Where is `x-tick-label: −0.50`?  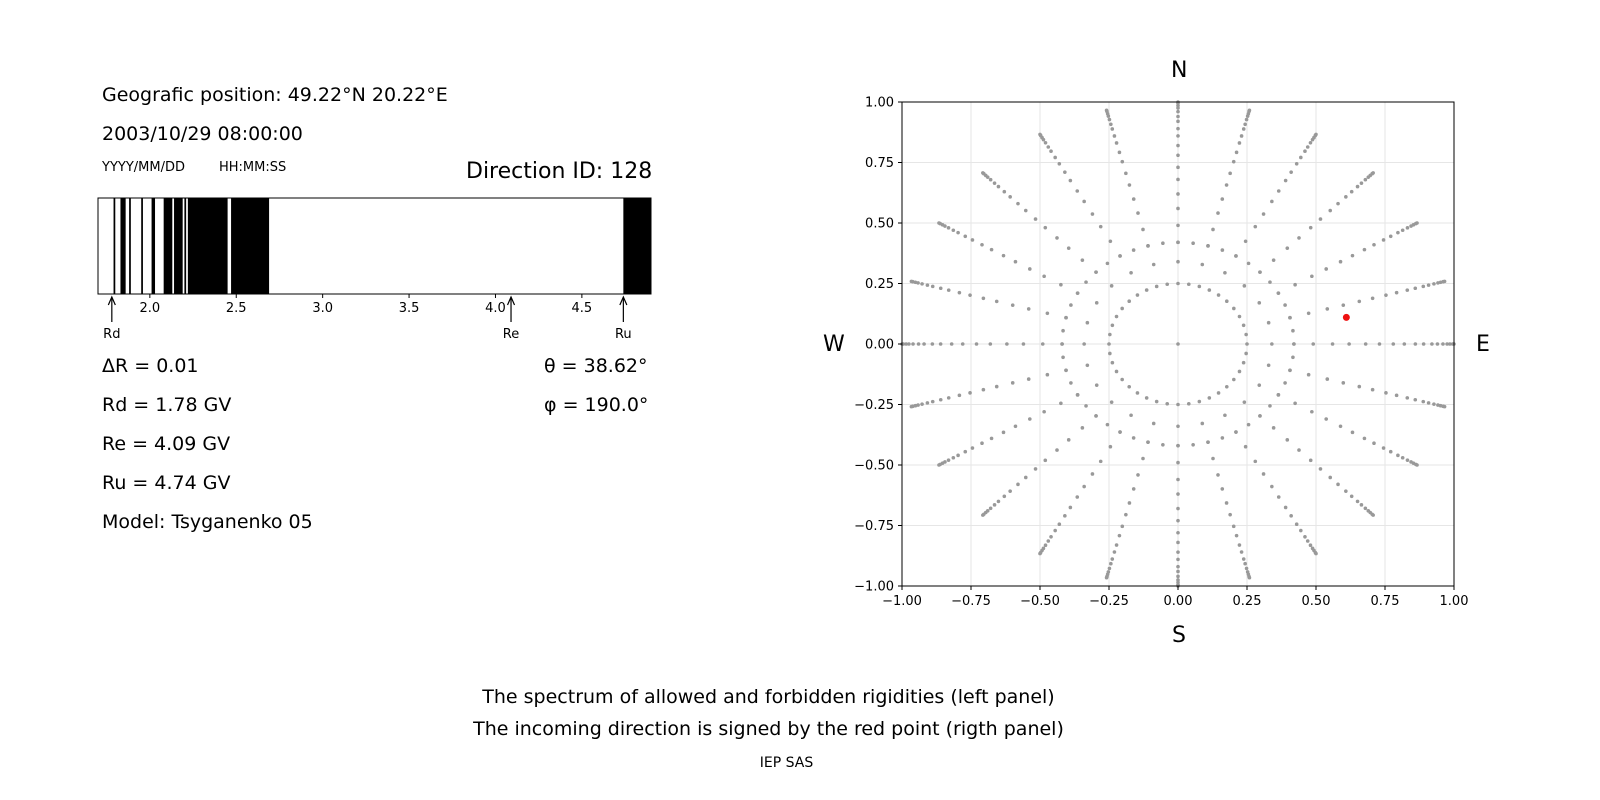 x-tick-label: −0.50 is located at coordinates (1040, 601).